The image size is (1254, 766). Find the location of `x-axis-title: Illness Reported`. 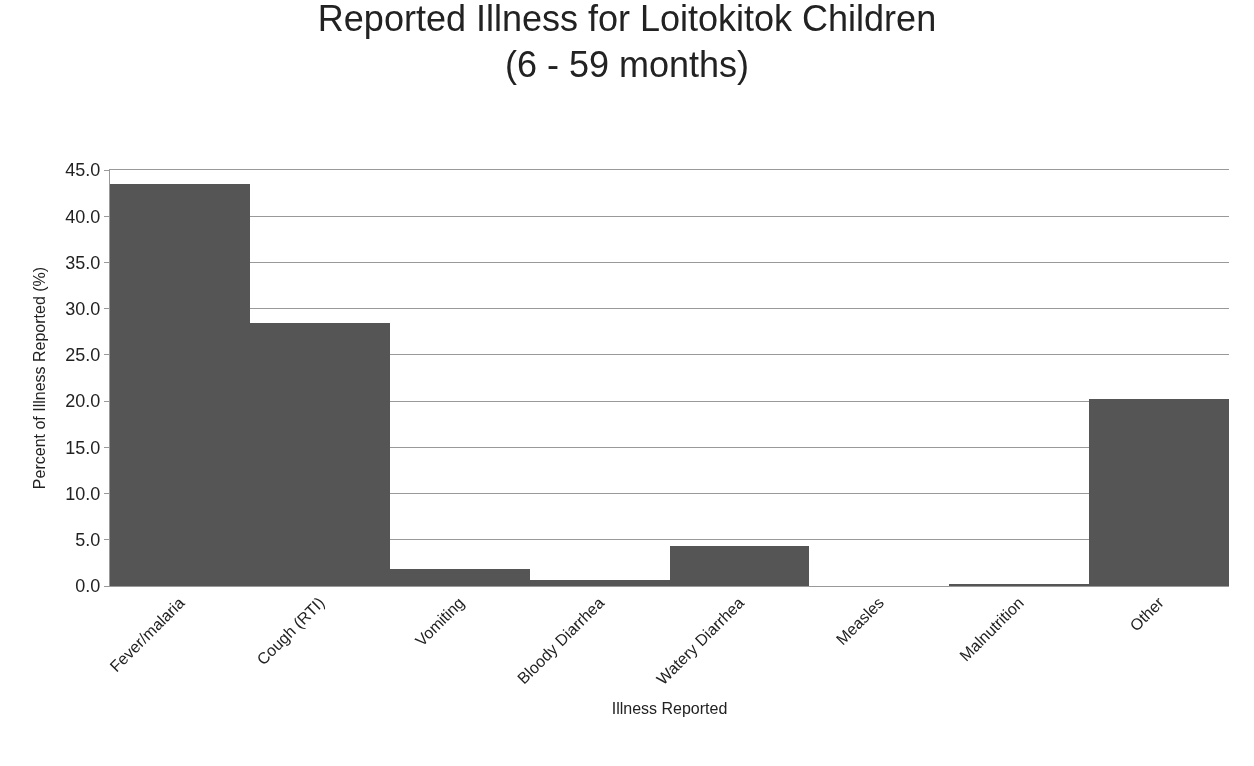

x-axis-title: Illness Reported is located at coordinates (669, 708).